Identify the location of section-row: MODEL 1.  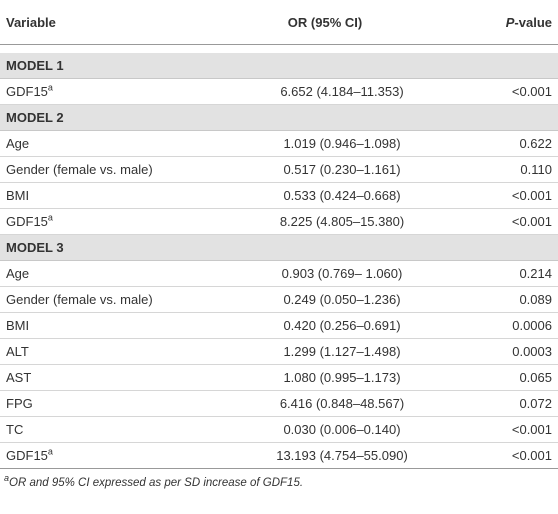
(279, 66).